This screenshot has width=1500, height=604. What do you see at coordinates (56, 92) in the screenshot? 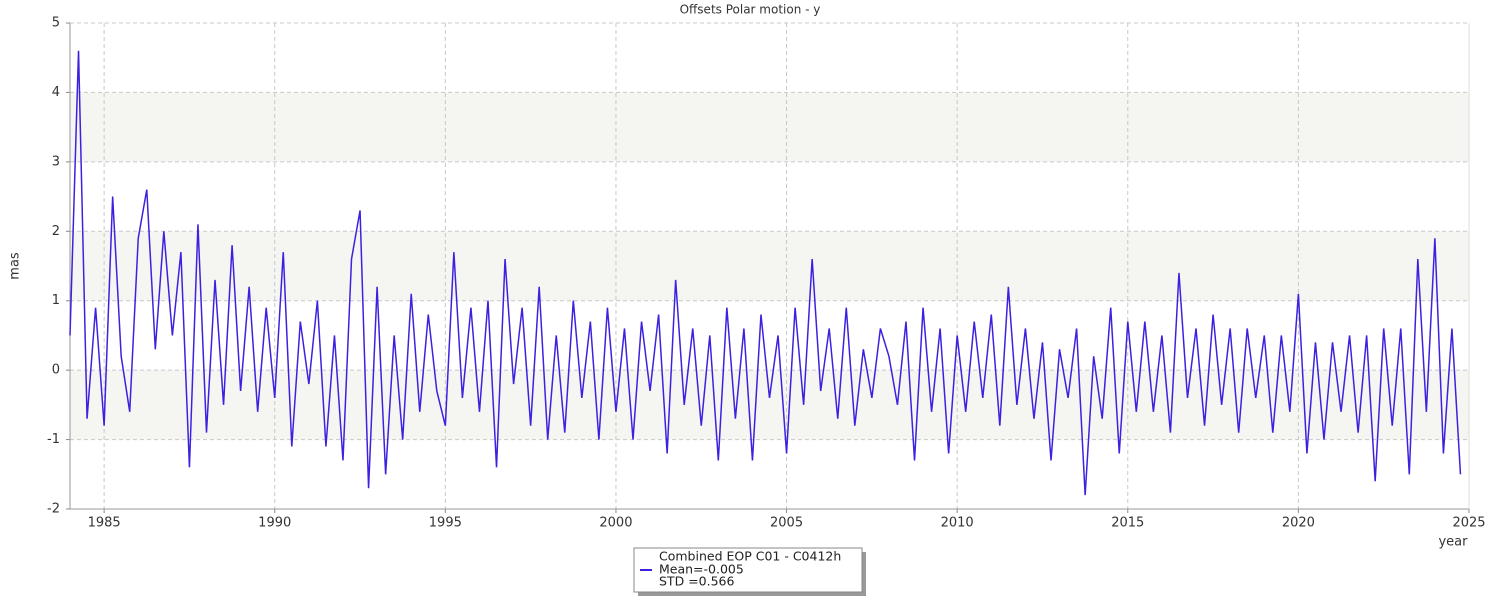
I see `y-tick-label: 4` at bounding box center [56, 92].